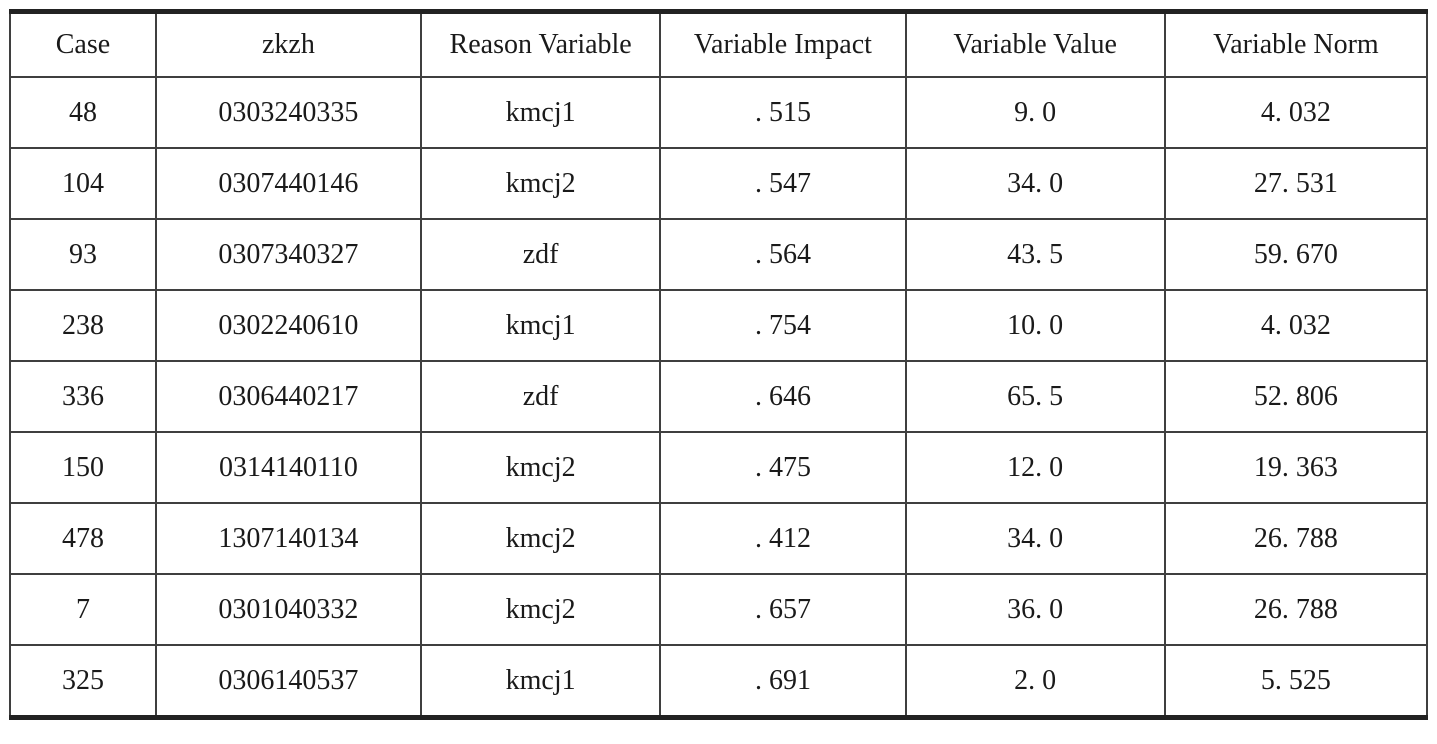 This screenshot has height=744, width=1437. What do you see at coordinates (1296, 254) in the screenshot?
I see `cell-norm: 59. 670` at bounding box center [1296, 254].